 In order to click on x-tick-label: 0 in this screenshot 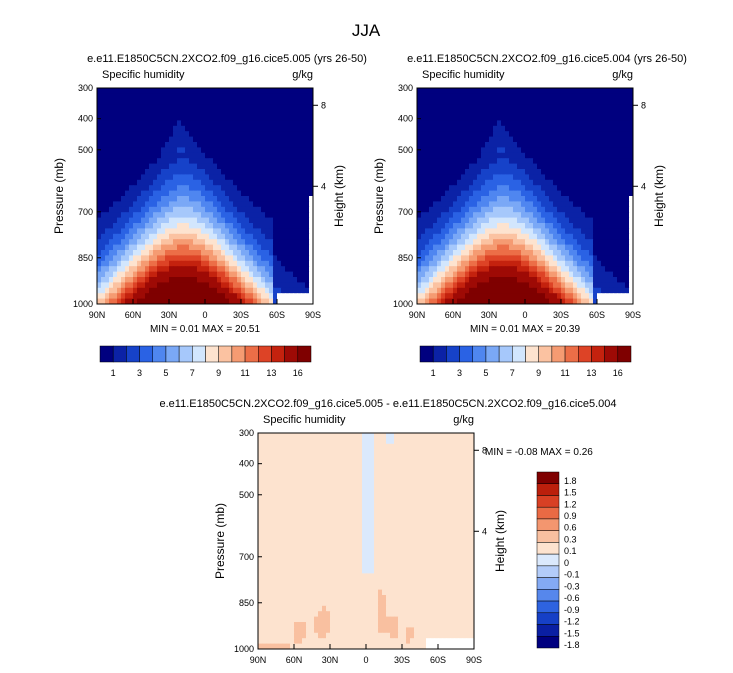, I will do `click(524, 315)`.